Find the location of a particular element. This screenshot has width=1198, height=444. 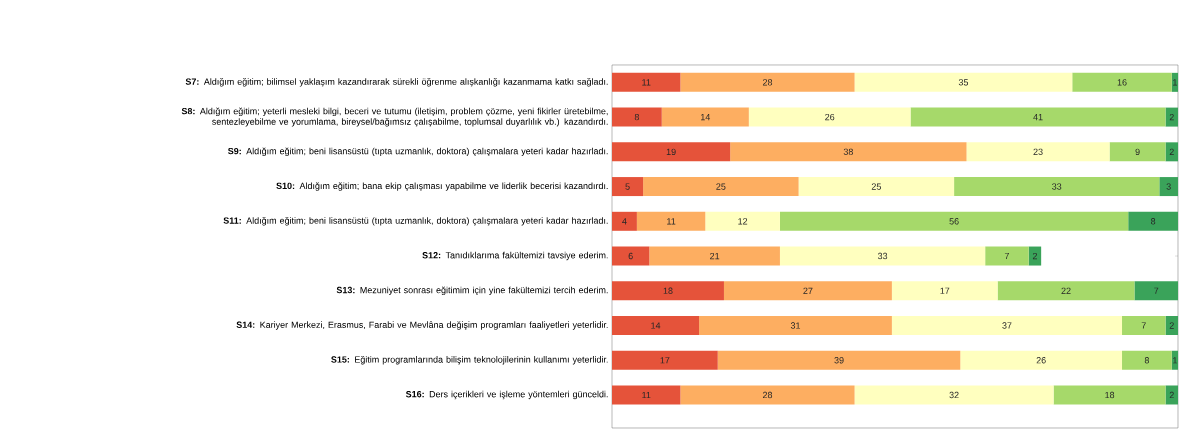

data-label: 39 is located at coordinates (839, 360).